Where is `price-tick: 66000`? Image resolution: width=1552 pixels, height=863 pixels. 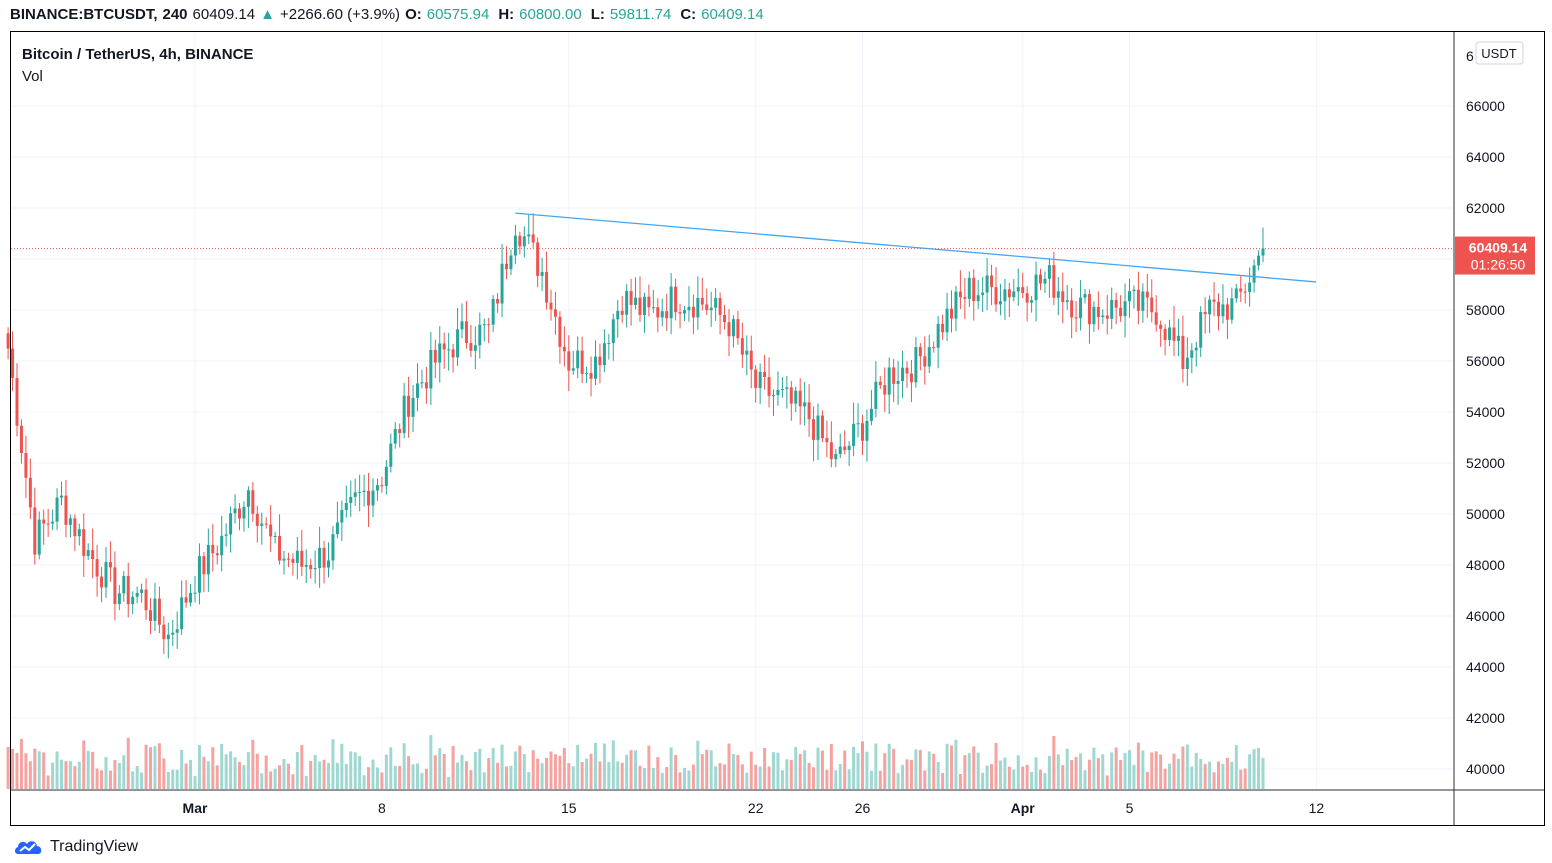 price-tick: 66000 is located at coordinates (1485, 106).